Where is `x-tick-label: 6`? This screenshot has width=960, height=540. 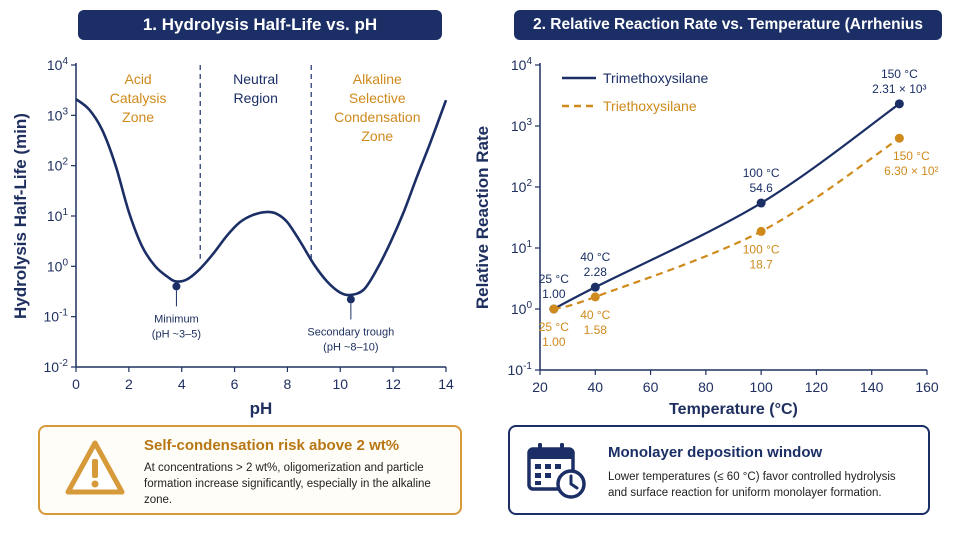
x-tick-label: 6 is located at coordinates (235, 384).